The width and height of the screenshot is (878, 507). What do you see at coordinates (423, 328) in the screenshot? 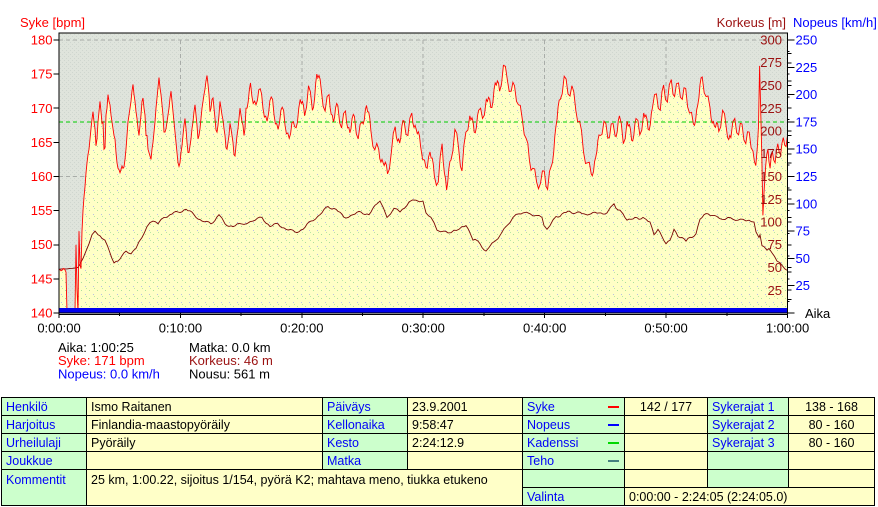
I see `svg-text: 0:30:00` at bounding box center [423, 328].